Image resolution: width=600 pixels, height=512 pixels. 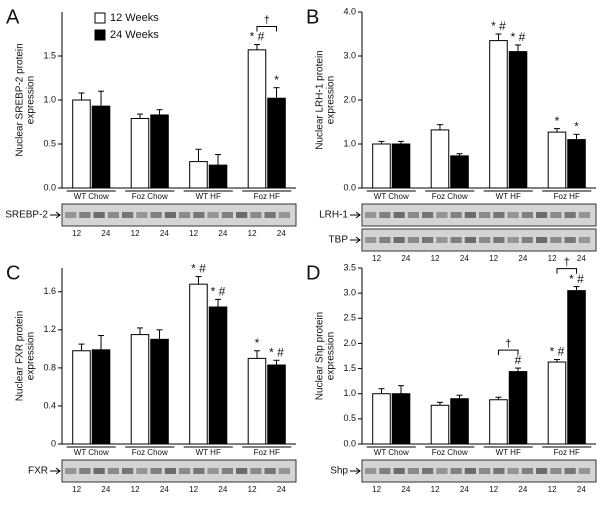 What do you see at coordinates (134, 35) in the screenshot?
I see `legend-label: 24 Weeks` at bounding box center [134, 35].